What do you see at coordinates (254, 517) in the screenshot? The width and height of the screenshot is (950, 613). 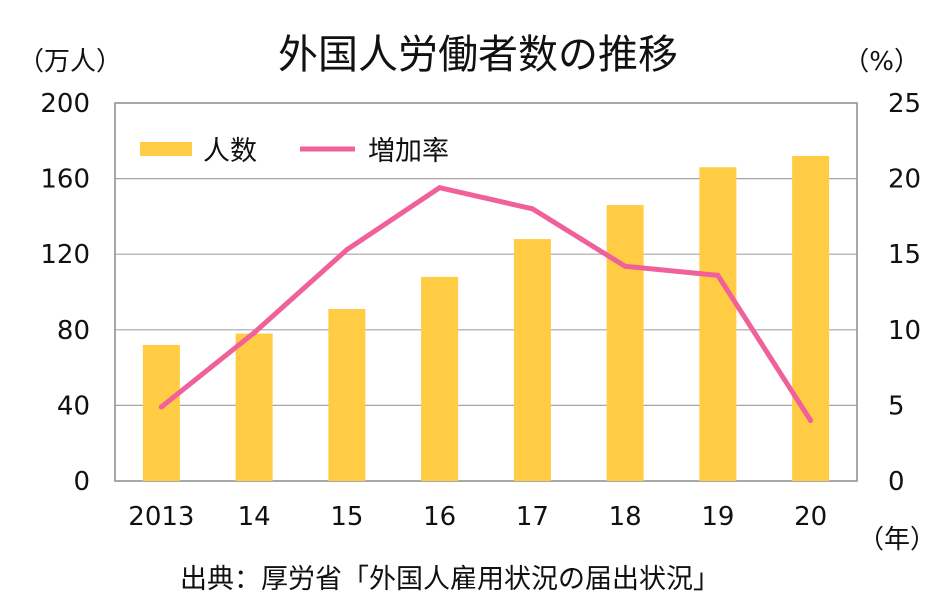 I see `x-tick-label: 14` at bounding box center [254, 517].